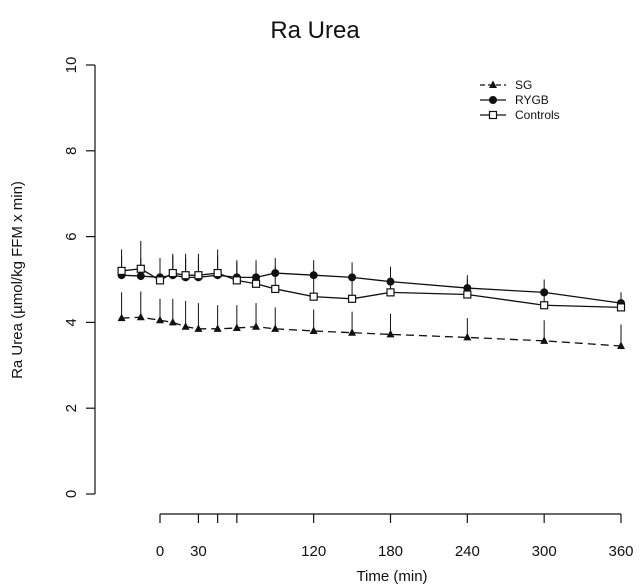  I want to click on series-sg, so click(371, 320).